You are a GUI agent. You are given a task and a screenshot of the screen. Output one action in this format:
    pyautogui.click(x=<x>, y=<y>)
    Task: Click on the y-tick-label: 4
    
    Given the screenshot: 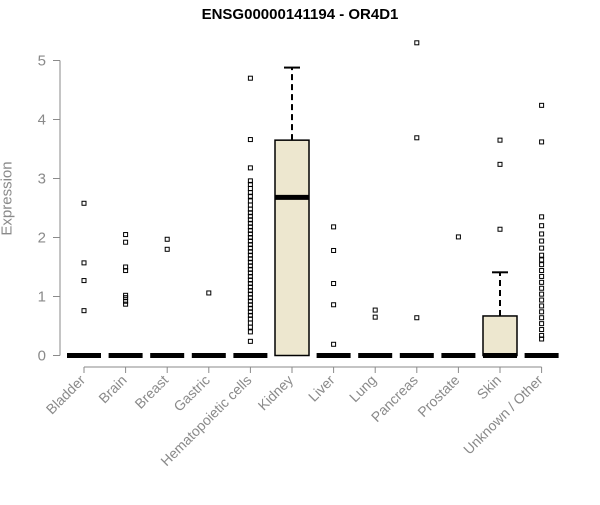 What is the action you would take?
    pyautogui.click(x=42, y=120)
    